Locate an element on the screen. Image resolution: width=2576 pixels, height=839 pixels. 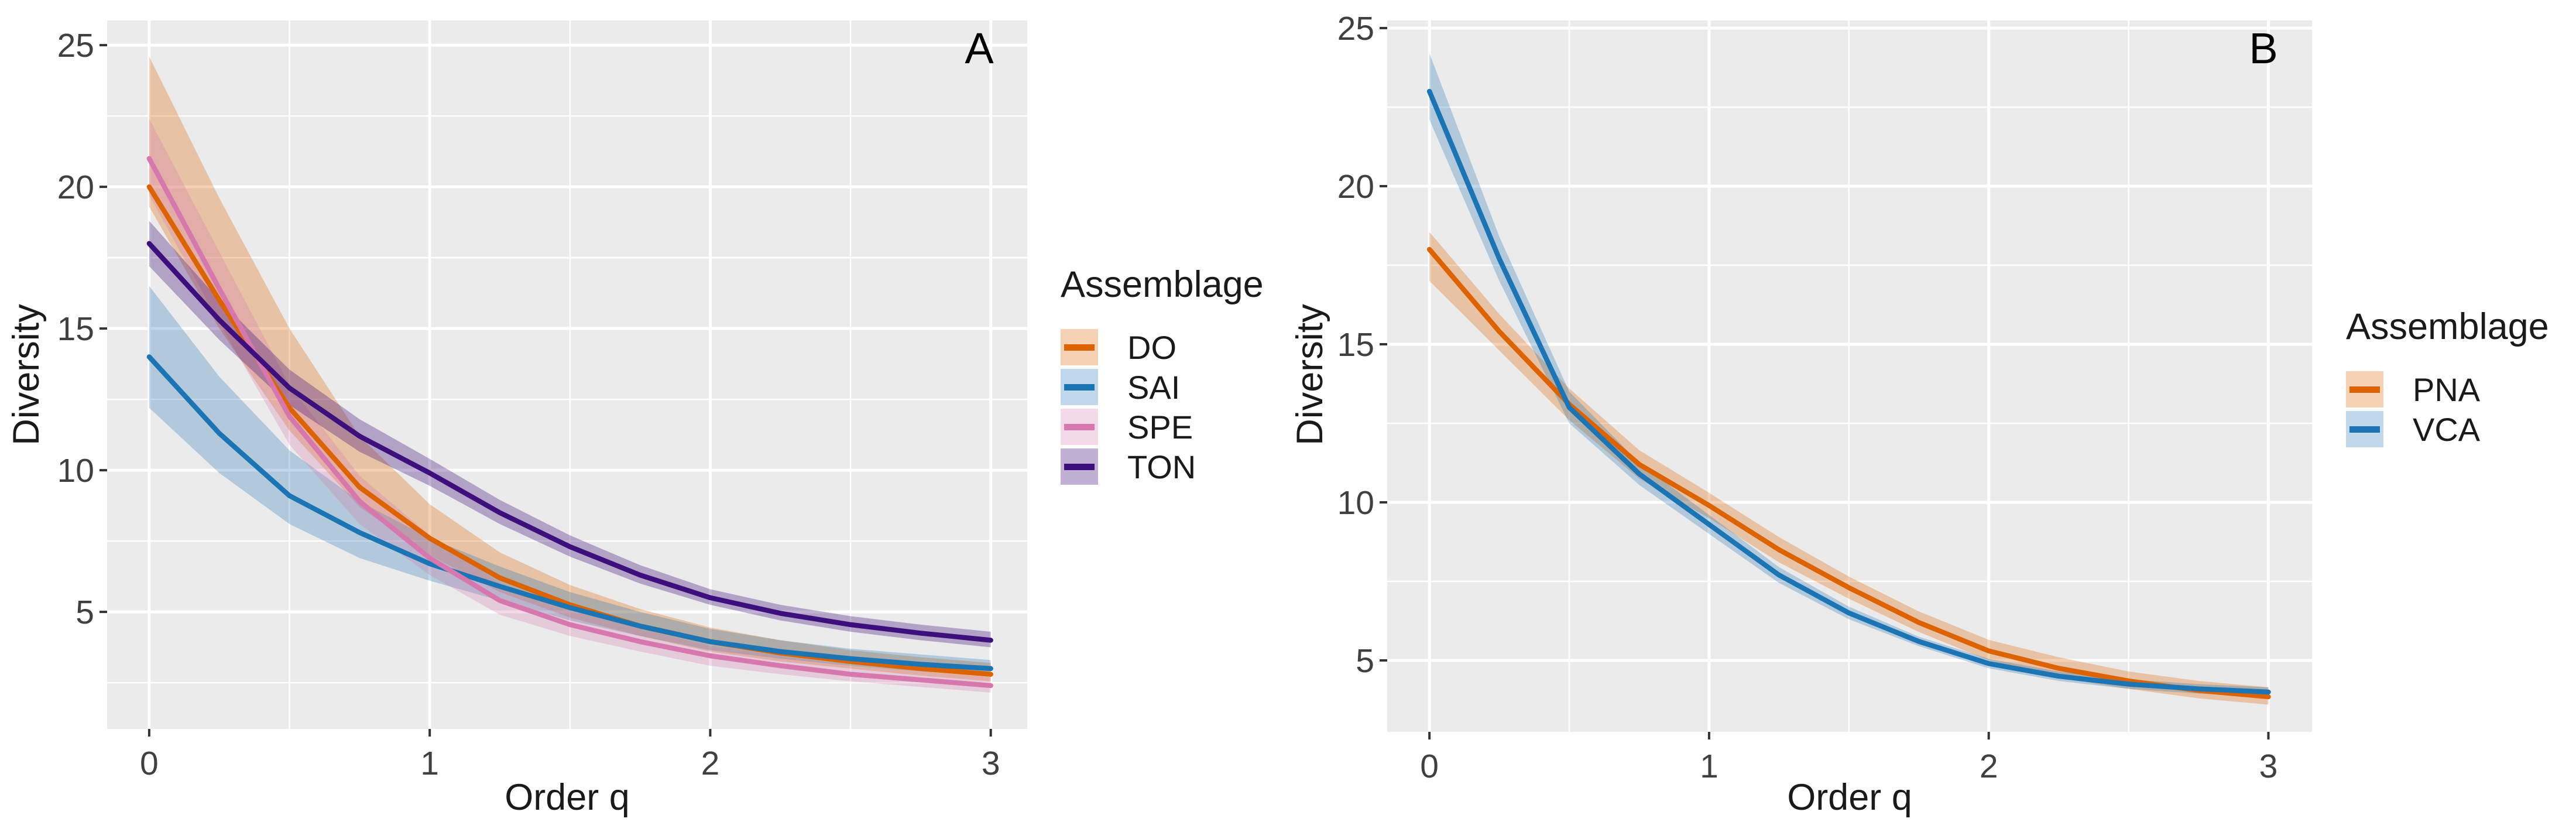
legend-row-VCA: VCA is located at coordinates (2447, 429).